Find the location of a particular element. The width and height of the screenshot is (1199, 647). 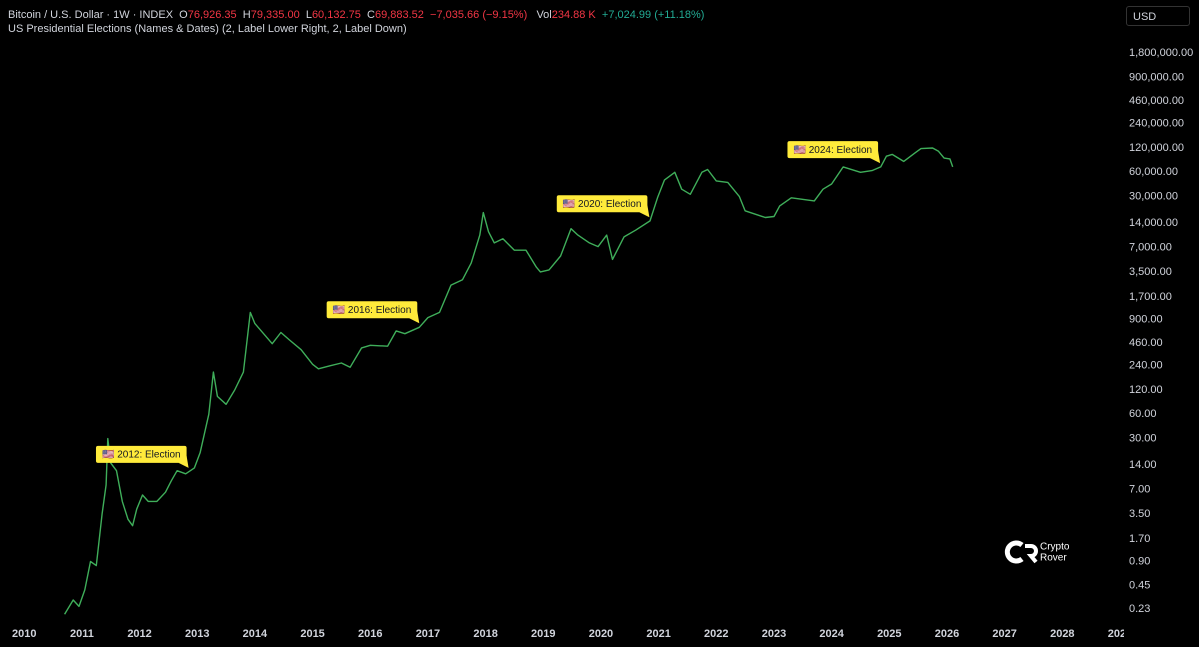

x-tick-label: 2013 is located at coordinates (197, 634).